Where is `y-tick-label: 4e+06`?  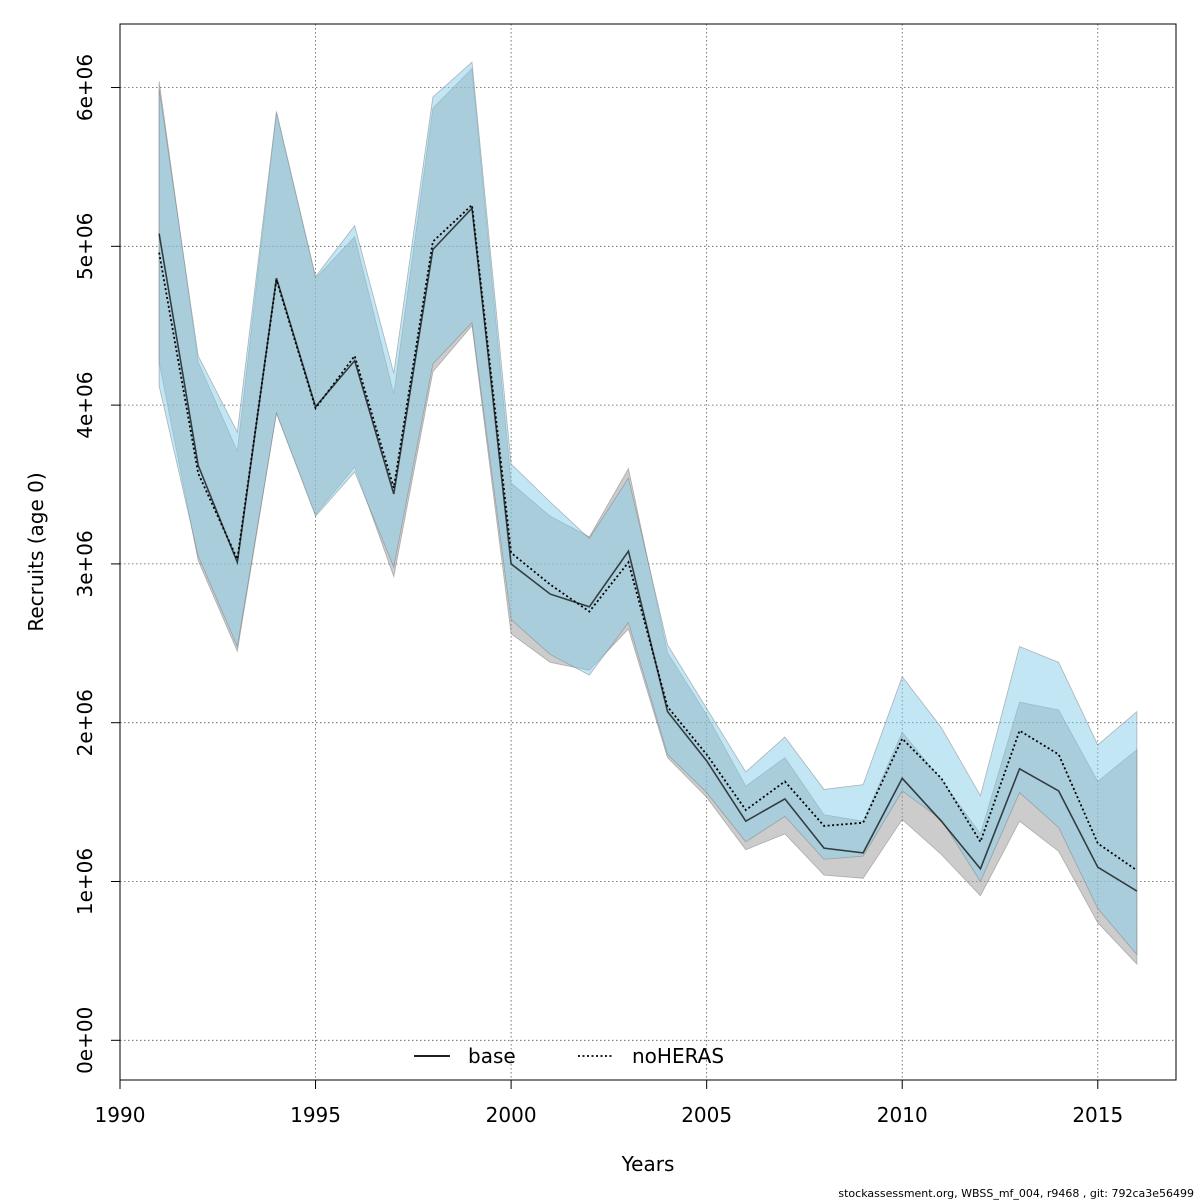
y-tick-label: 4e+06 is located at coordinates (85, 404).